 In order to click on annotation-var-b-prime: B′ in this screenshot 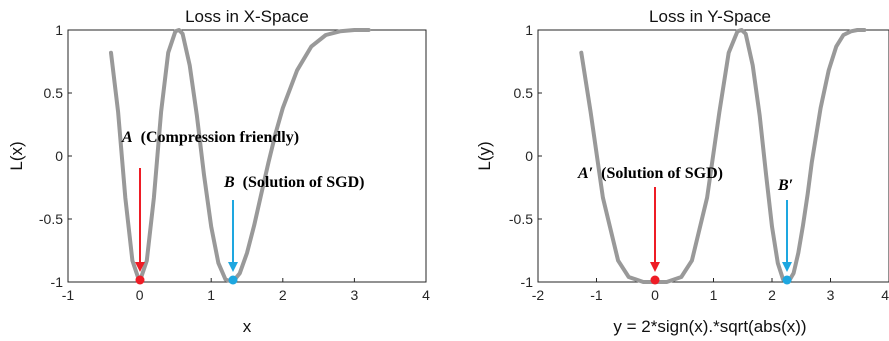, I will do `click(785, 185)`.